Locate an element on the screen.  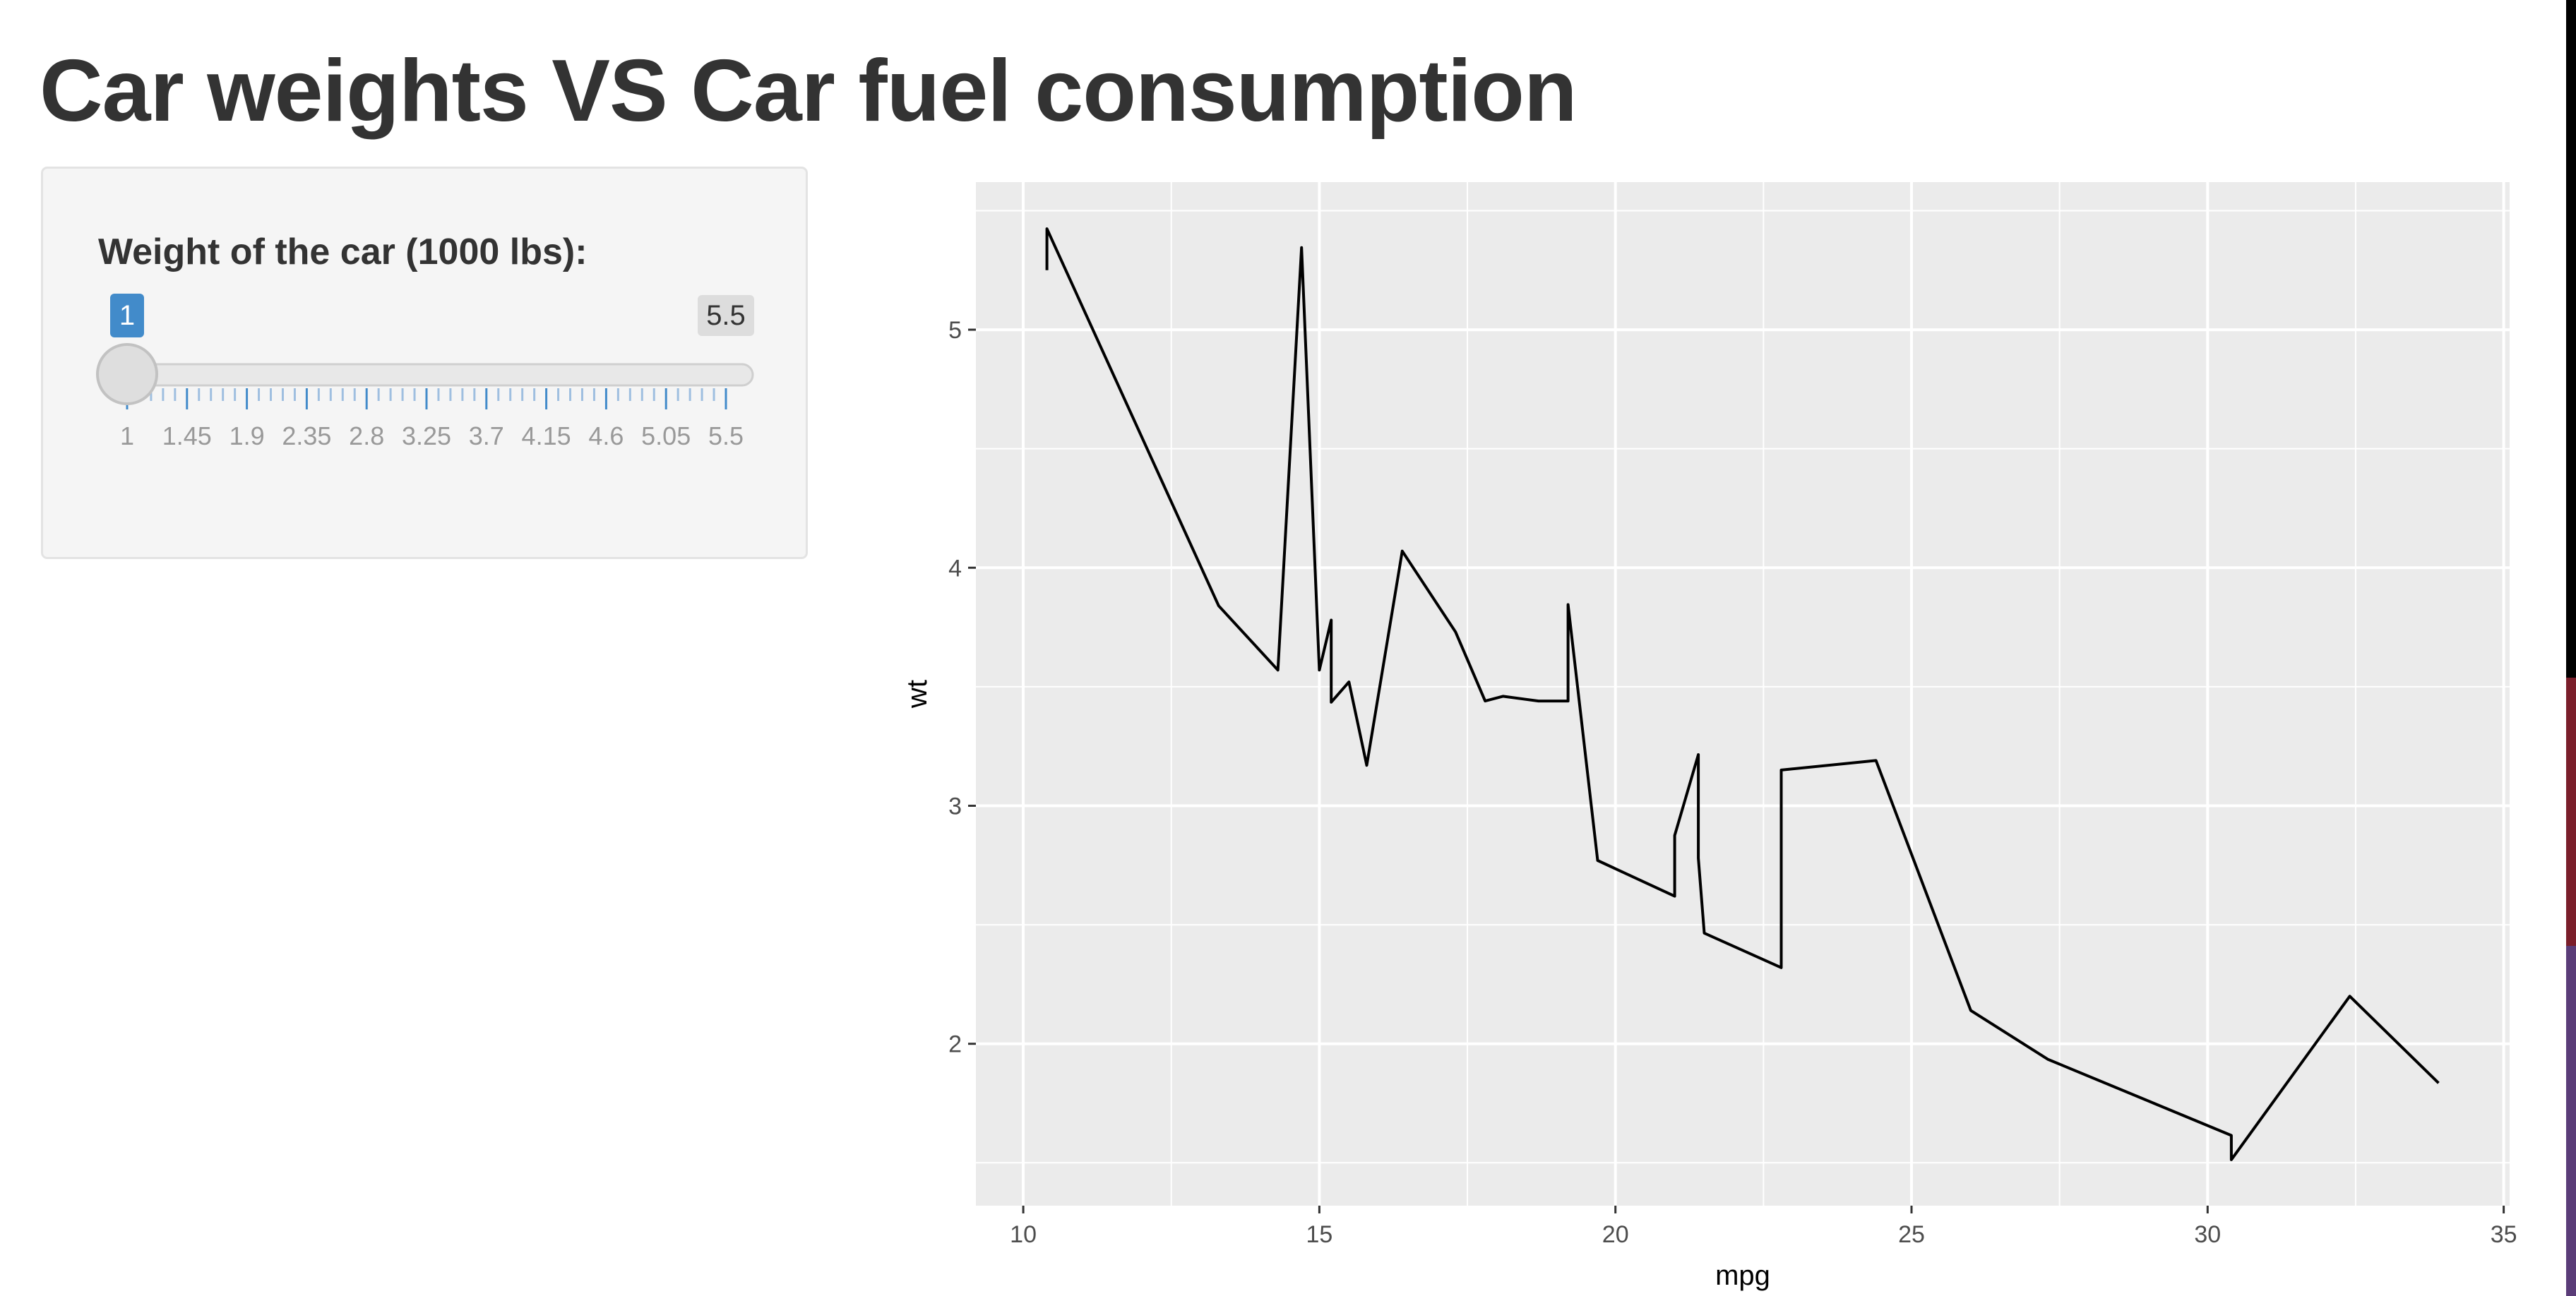
slider-value-label: 1 is located at coordinates (127, 316).